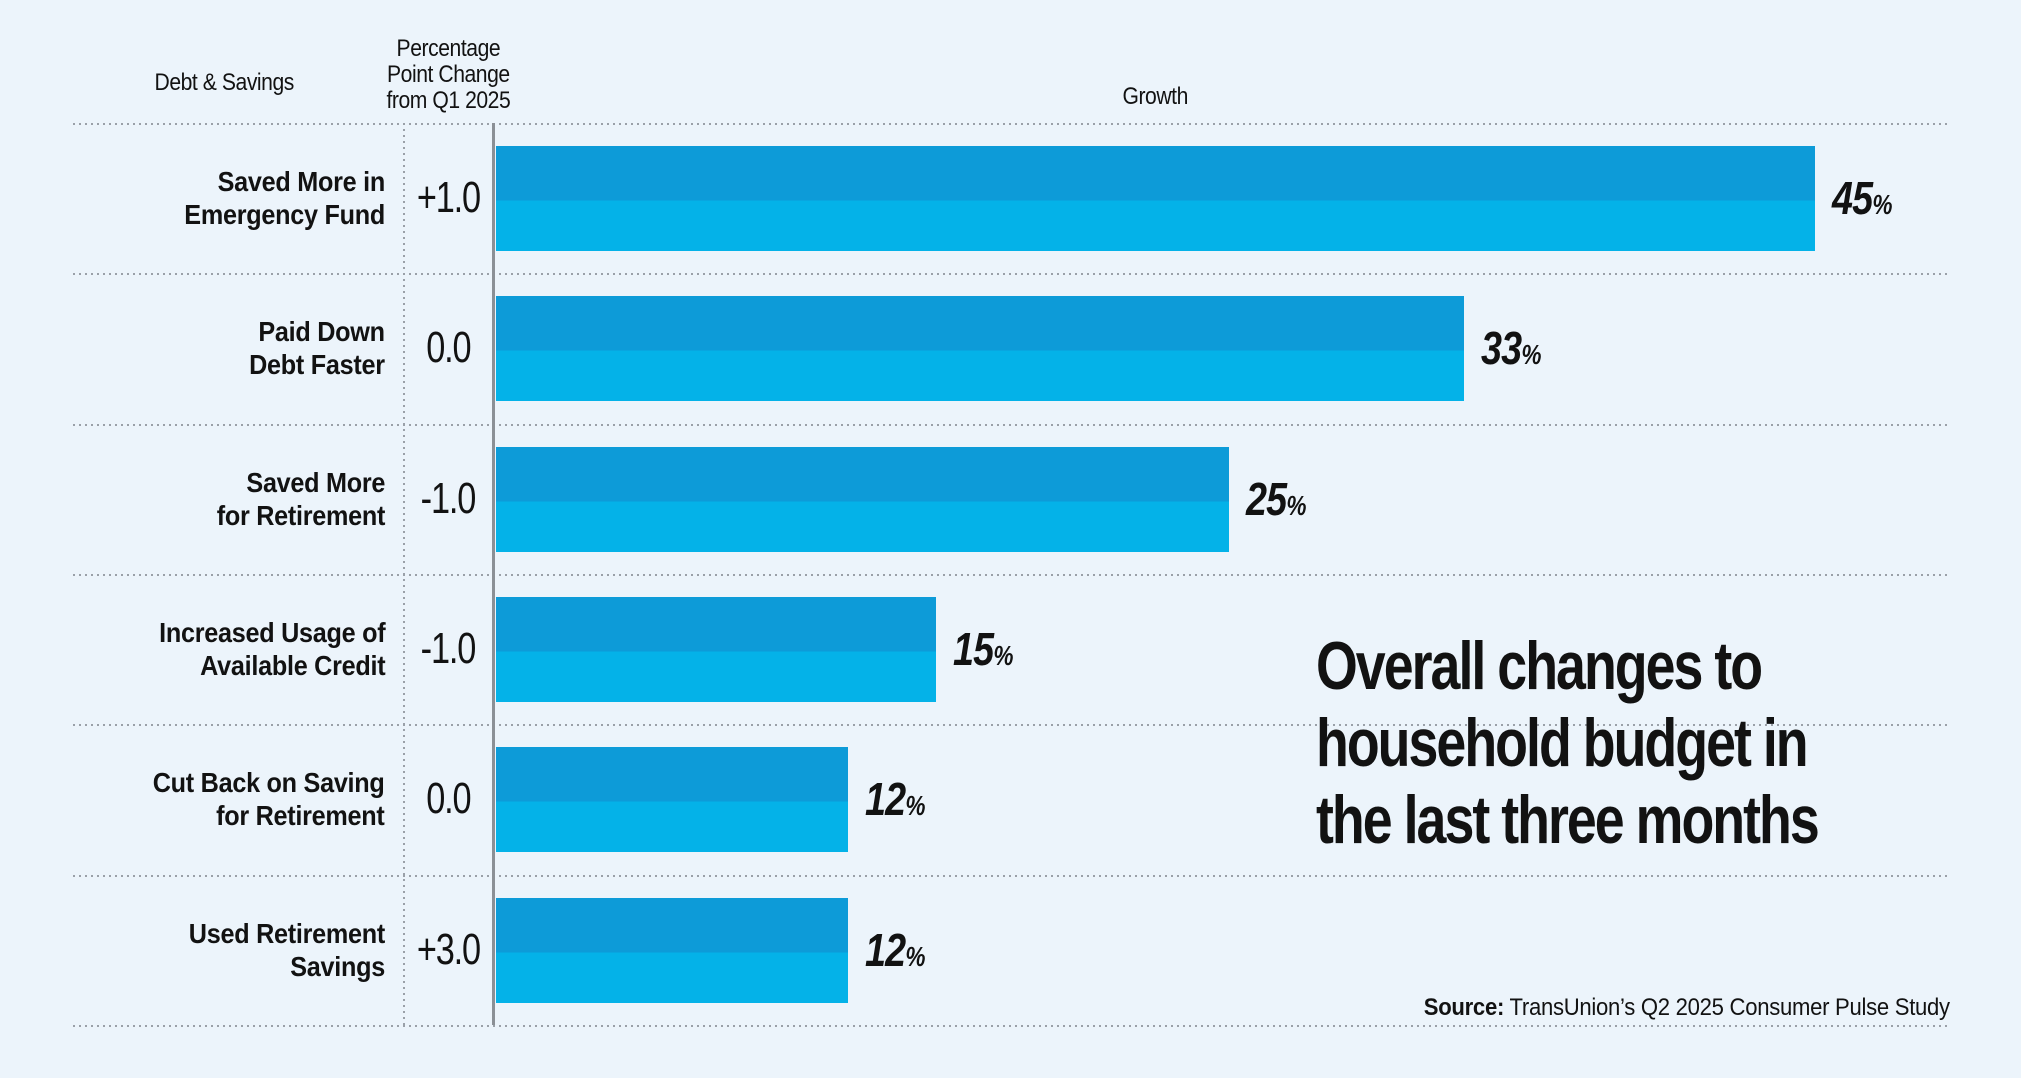 The image size is (2021, 1078). I want to click on value-label: 25%, so click(1282, 499).